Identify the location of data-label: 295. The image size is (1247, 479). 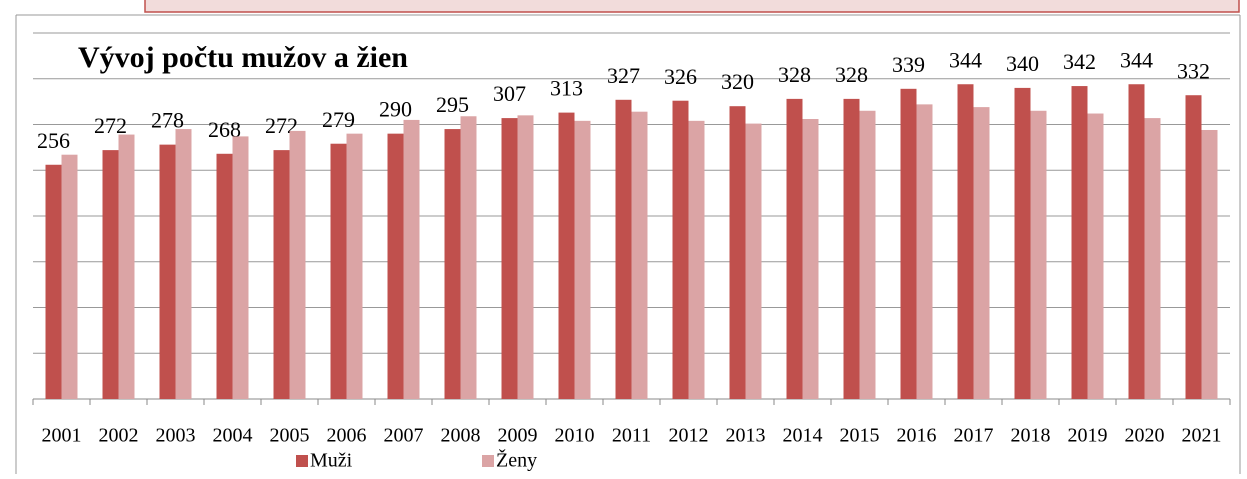
(452, 104).